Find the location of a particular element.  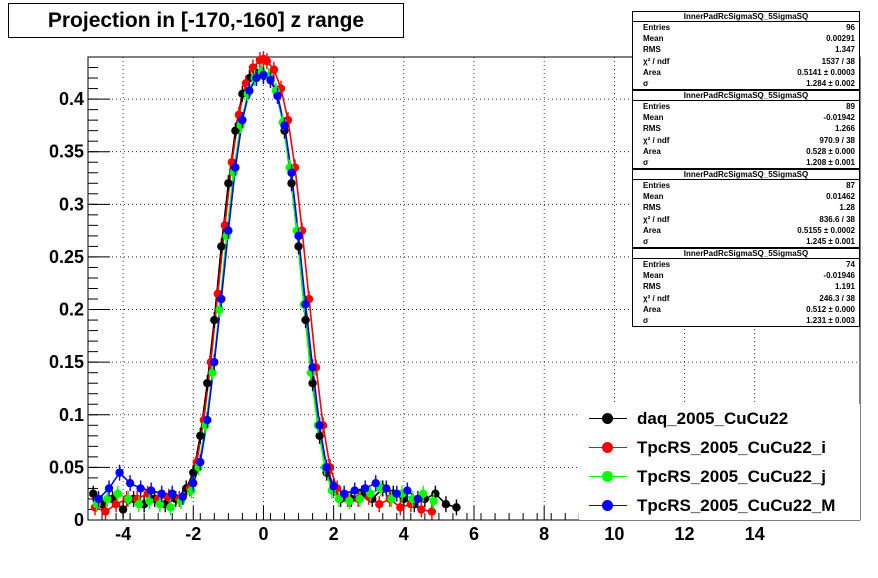

stats-value: 1.231 ± 0.003 is located at coordinates (830, 320).